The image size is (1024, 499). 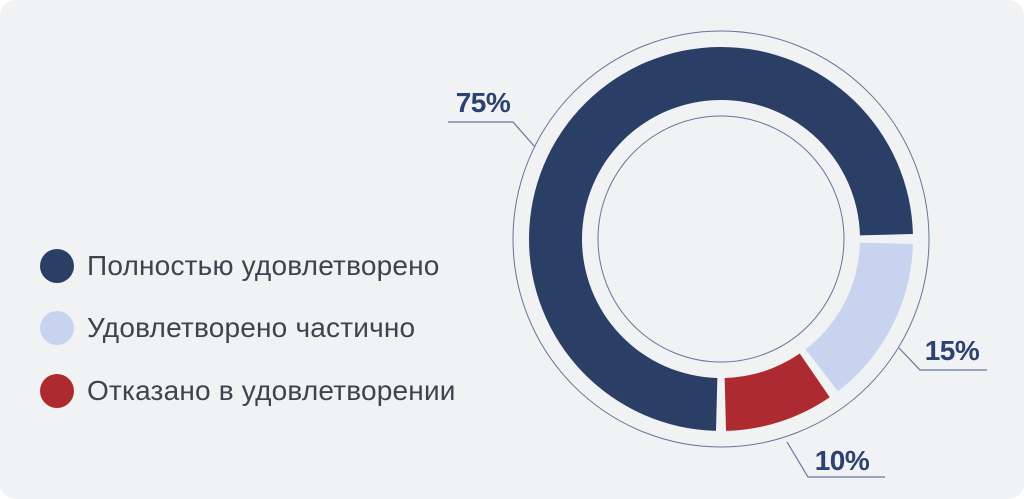 I want to click on percent-label-10: 10%, so click(x=842, y=460).